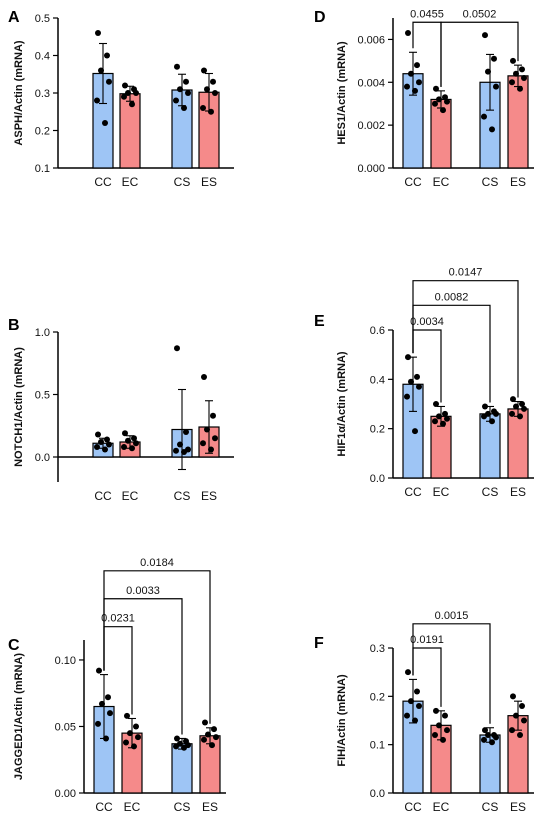 Image resolution: width=550 pixels, height=818 pixels. I want to click on panel-letter: F, so click(319, 643).